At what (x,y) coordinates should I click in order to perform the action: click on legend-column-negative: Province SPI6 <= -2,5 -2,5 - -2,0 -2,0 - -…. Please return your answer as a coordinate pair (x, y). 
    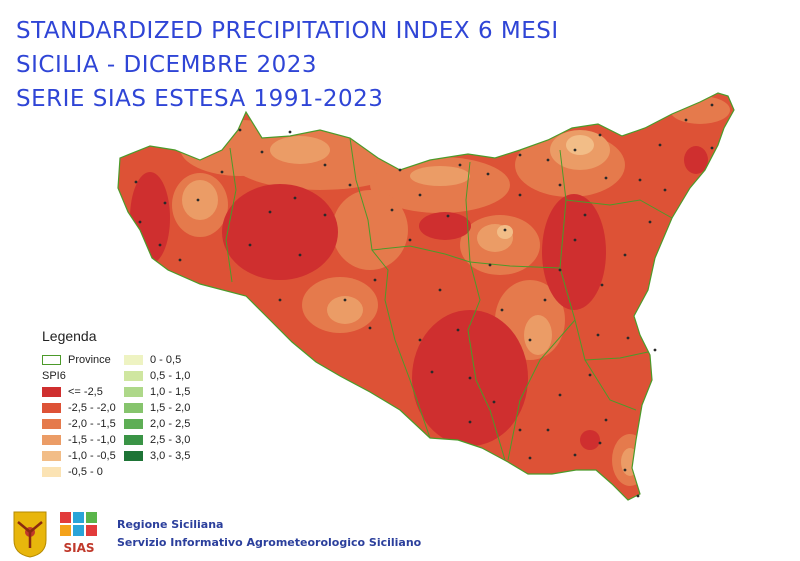
    Looking at the image, I should click on (87, 416).